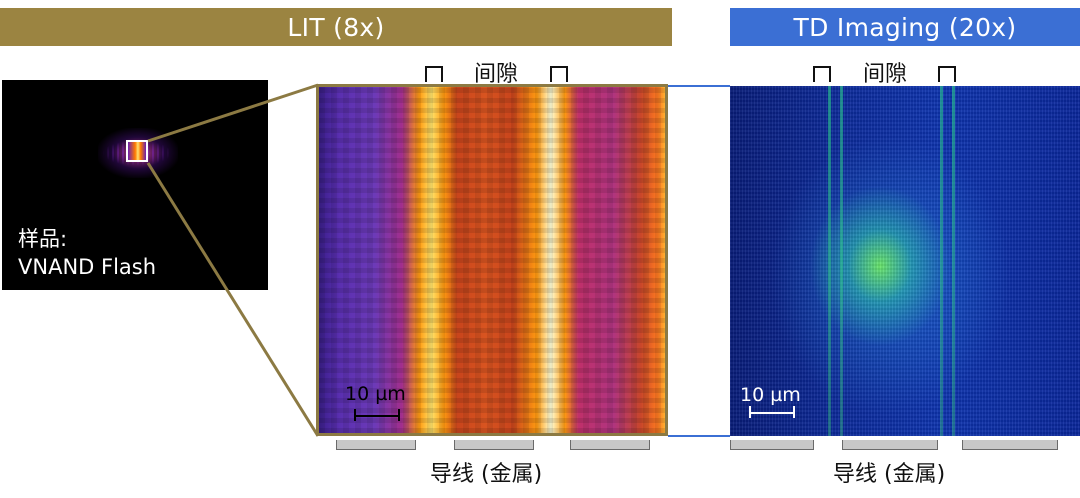  Describe the element at coordinates (137, 151) in the screenshot. I see `zoom-region-box` at that location.